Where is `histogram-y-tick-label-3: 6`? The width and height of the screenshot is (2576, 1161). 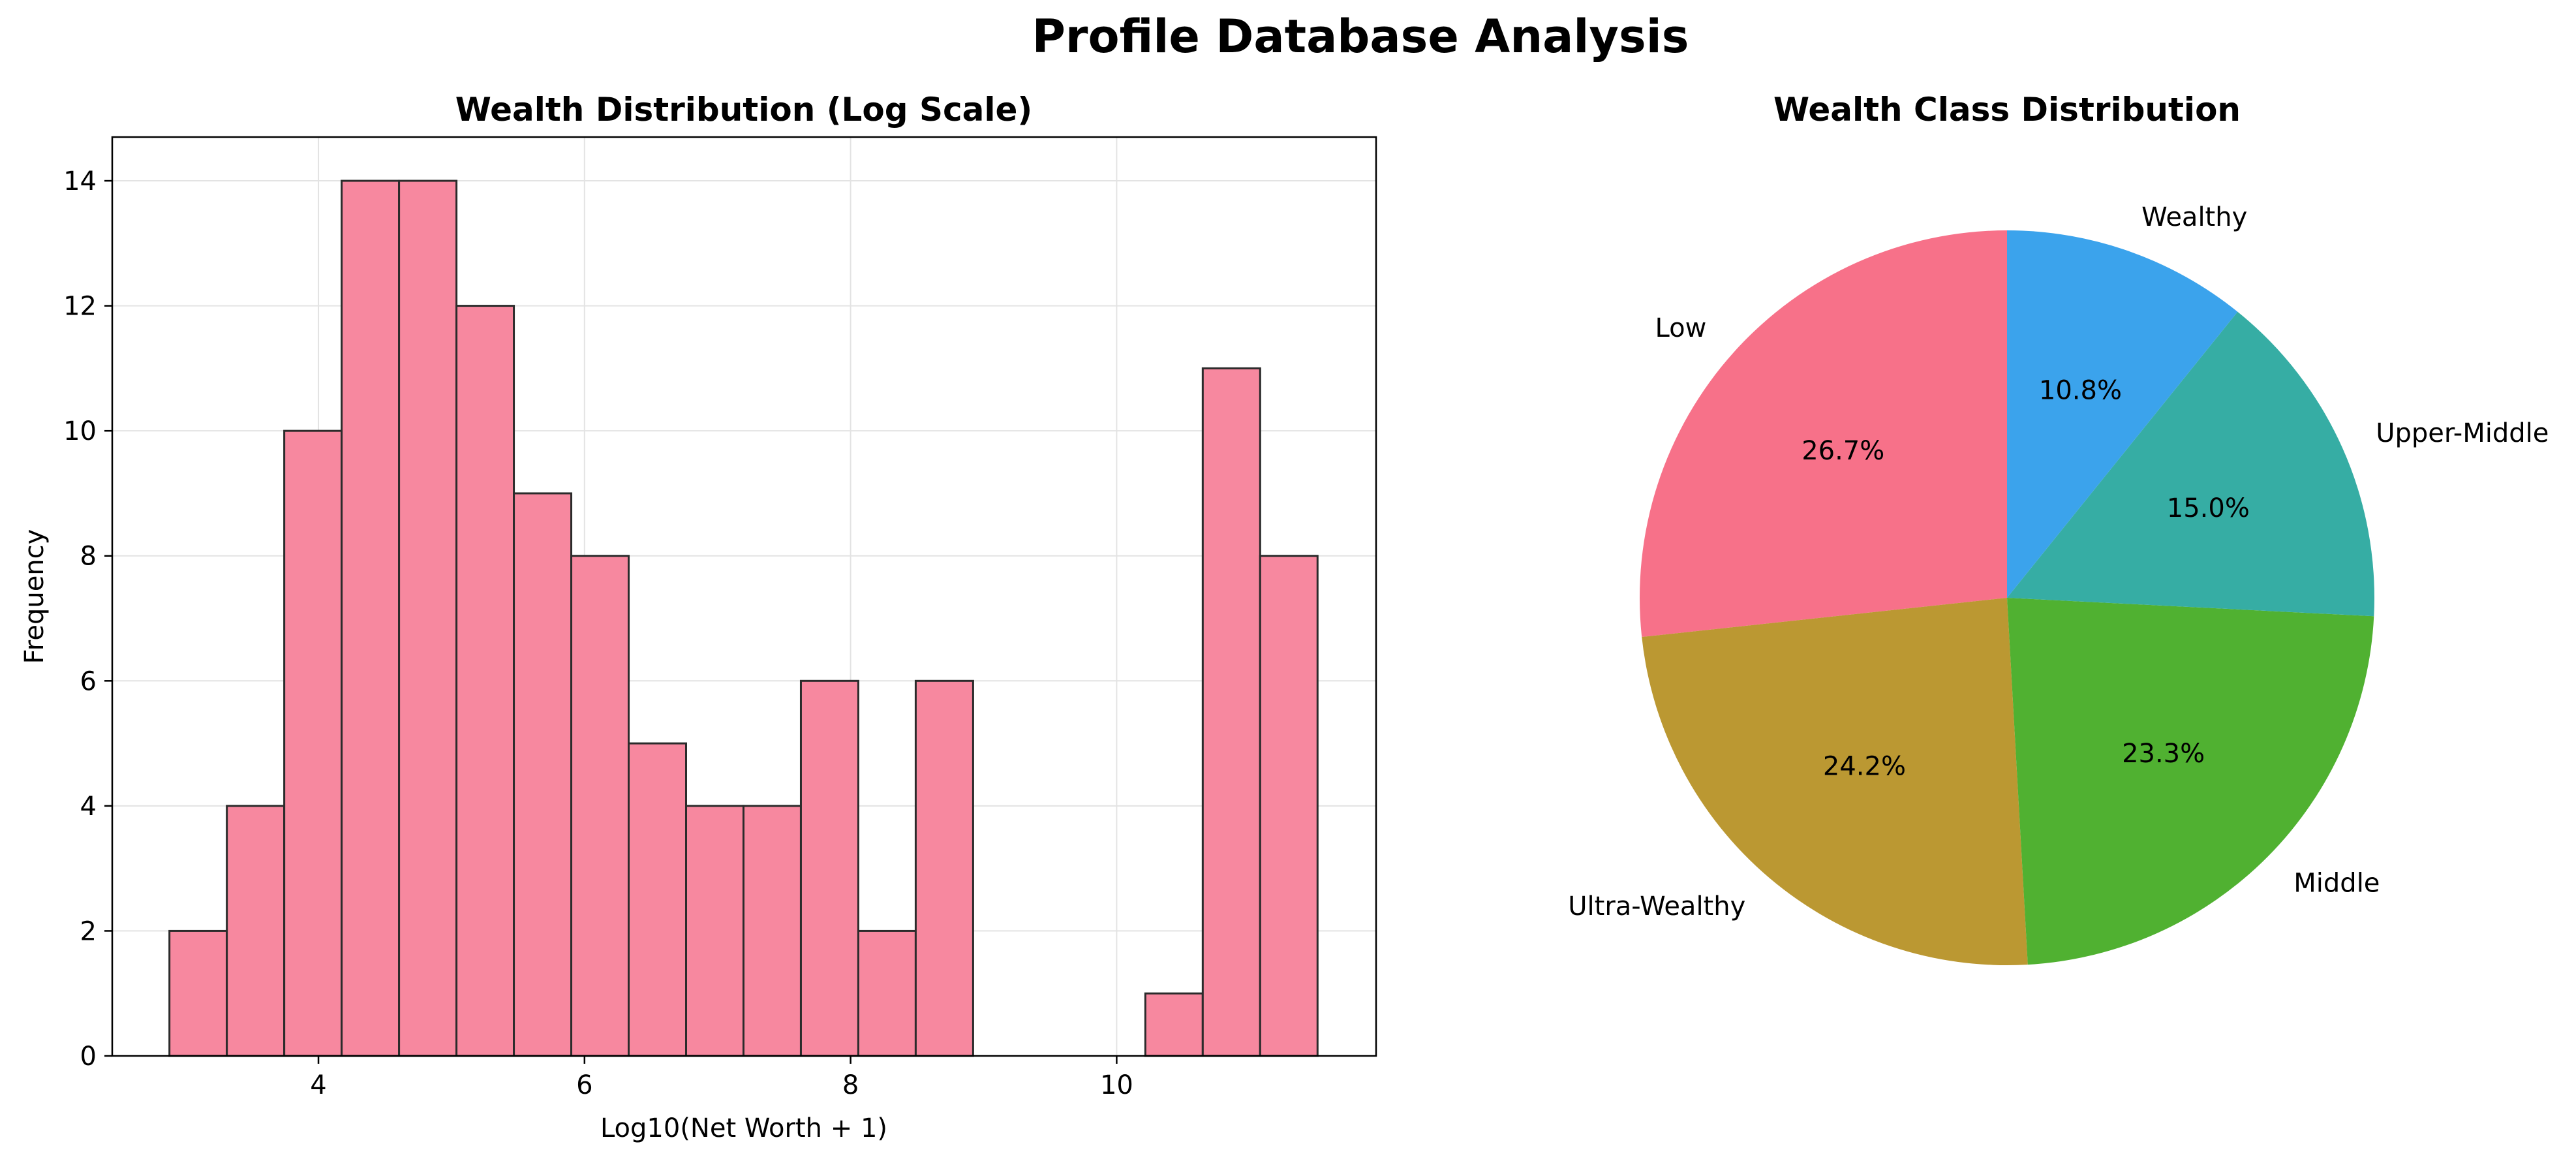 histogram-y-tick-label-3: 6 is located at coordinates (88, 681).